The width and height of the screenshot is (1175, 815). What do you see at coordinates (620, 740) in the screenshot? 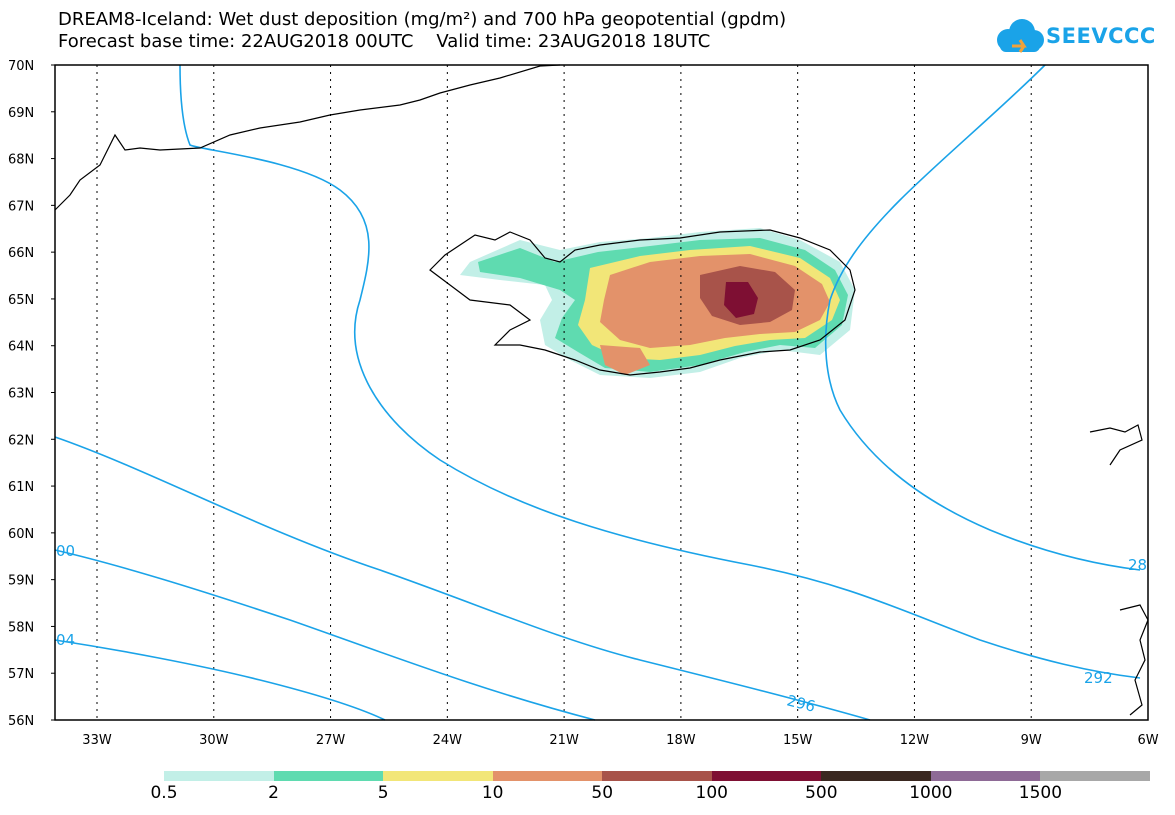
I see `longitude-labels: 33W 30W 27W 24W 21W 18W 15W 12W 9W 6W` at bounding box center [620, 740].